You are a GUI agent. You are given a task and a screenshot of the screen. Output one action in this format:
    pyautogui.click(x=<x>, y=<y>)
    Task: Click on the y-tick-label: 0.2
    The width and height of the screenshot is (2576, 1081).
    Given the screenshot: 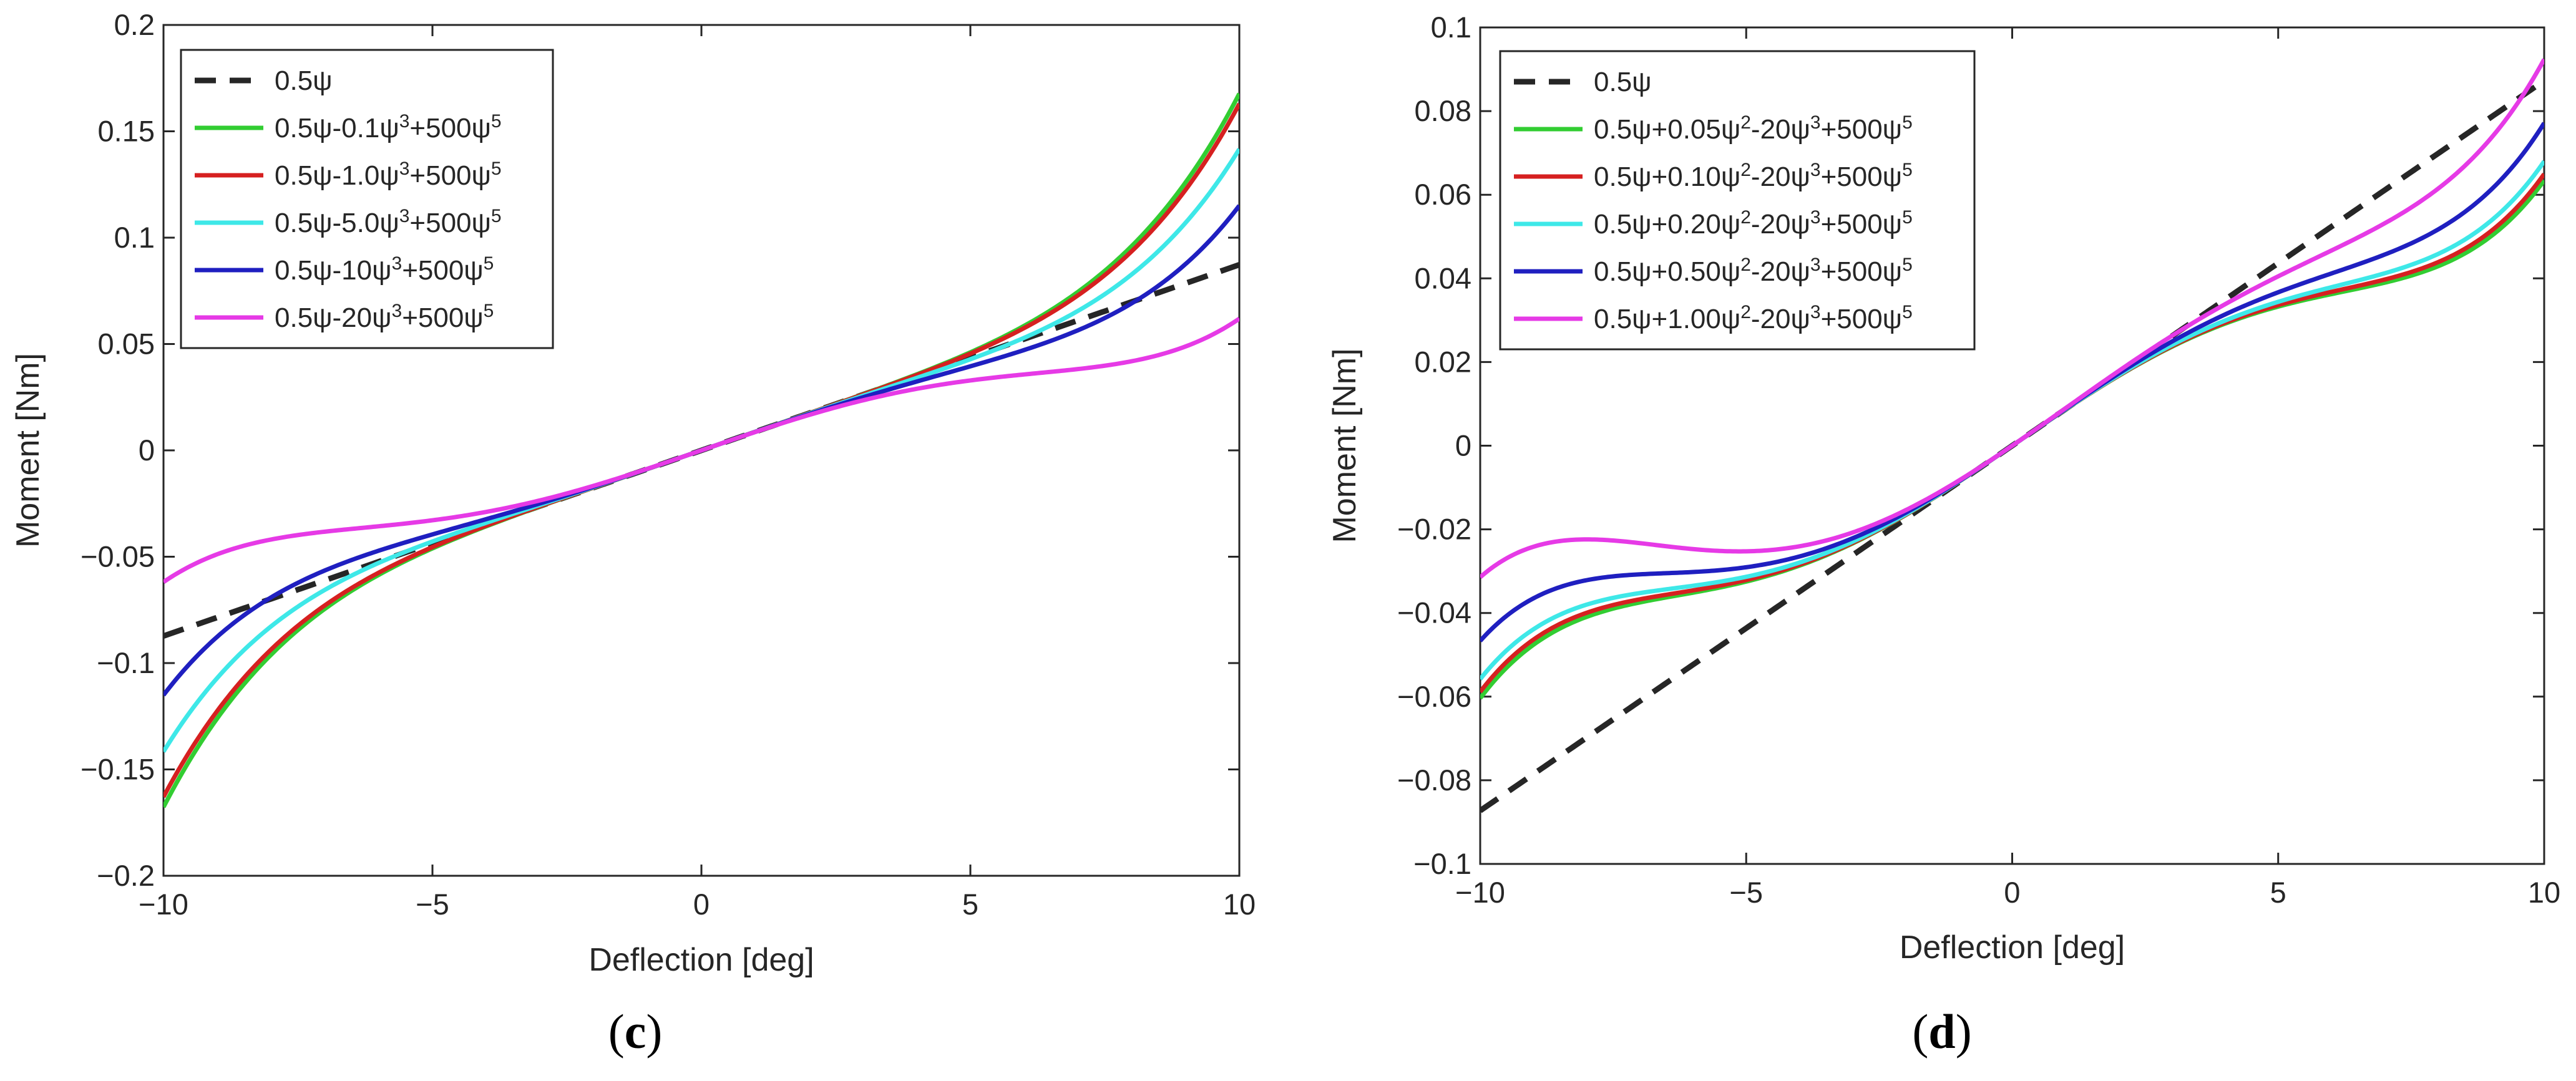 What is the action you would take?
    pyautogui.click(x=134, y=24)
    